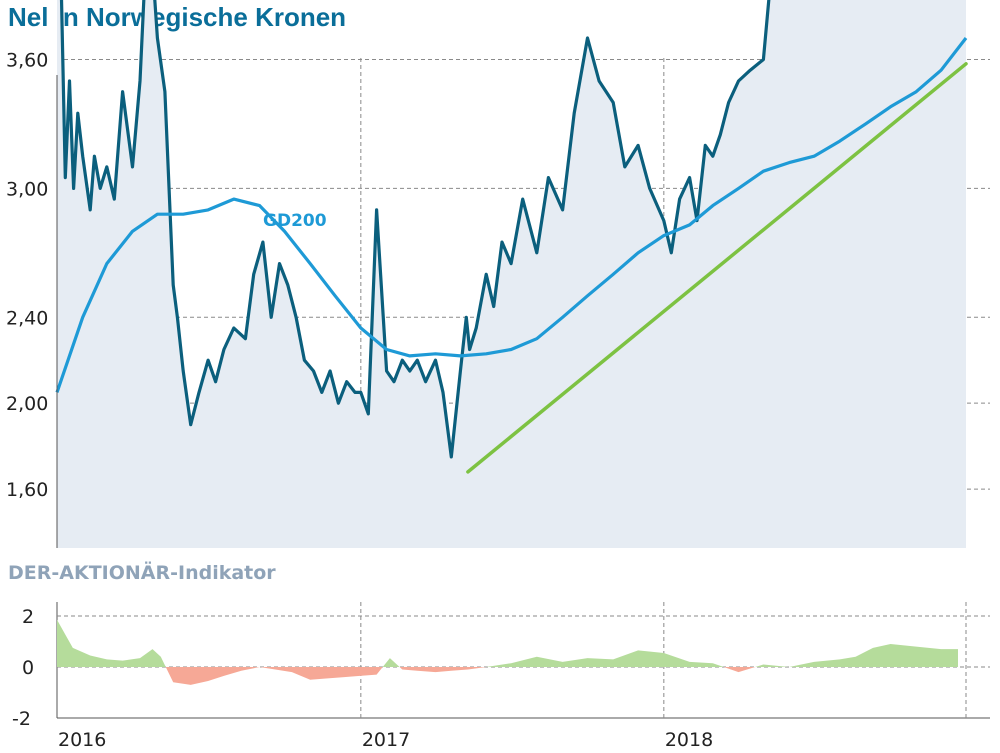 The height and width of the screenshot is (753, 1000). Describe the element at coordinates (177, 17) in the screenshot. I see `chart-title: Nel in Norwegische Kronen` at that location.